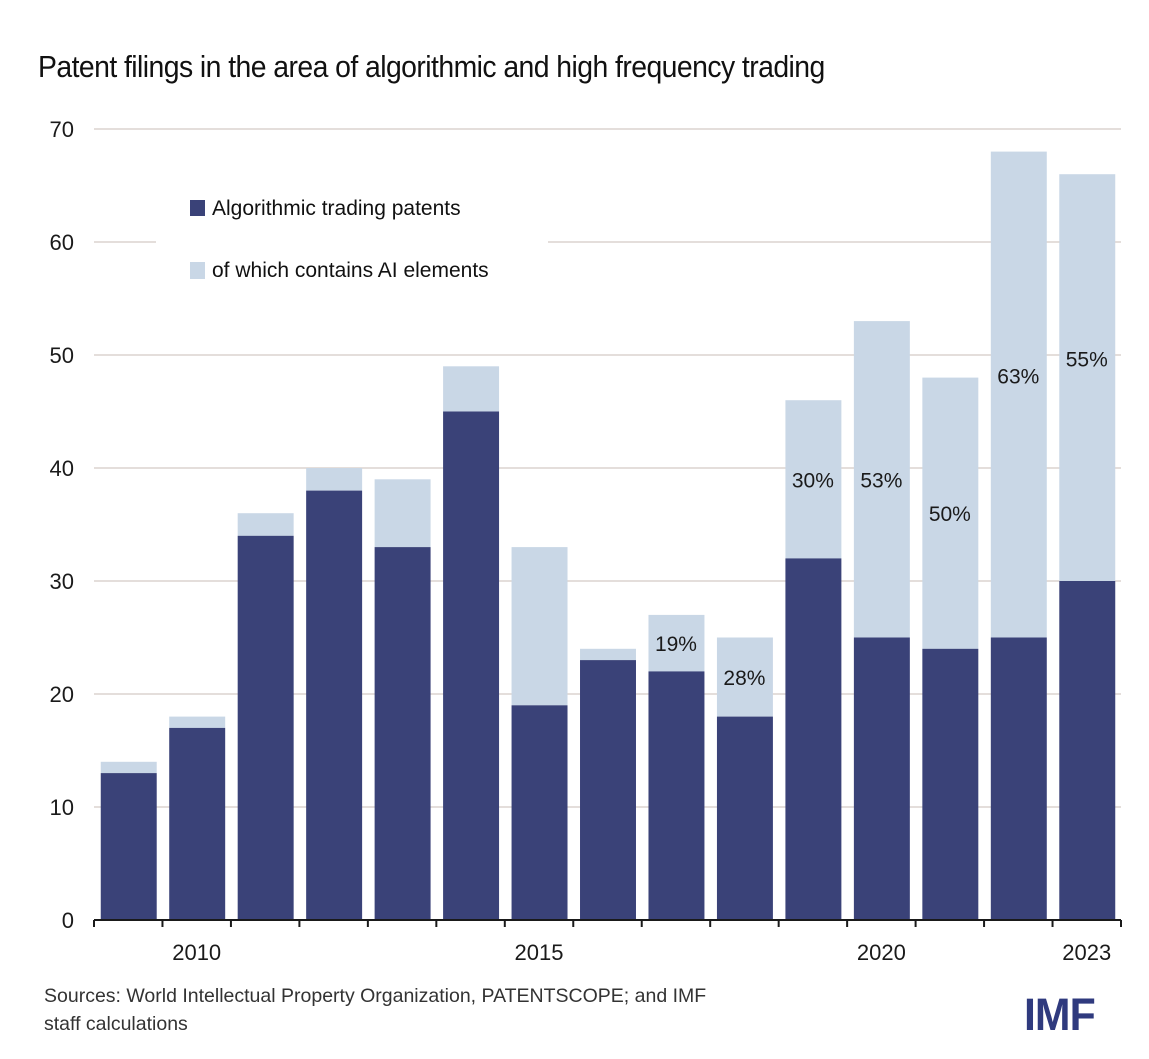 This screenshot has width=1149, height=1059. Describe the element at coordinates (1087, 750) in the screenshot. I see `bar-algorithmic-2023` at that location.